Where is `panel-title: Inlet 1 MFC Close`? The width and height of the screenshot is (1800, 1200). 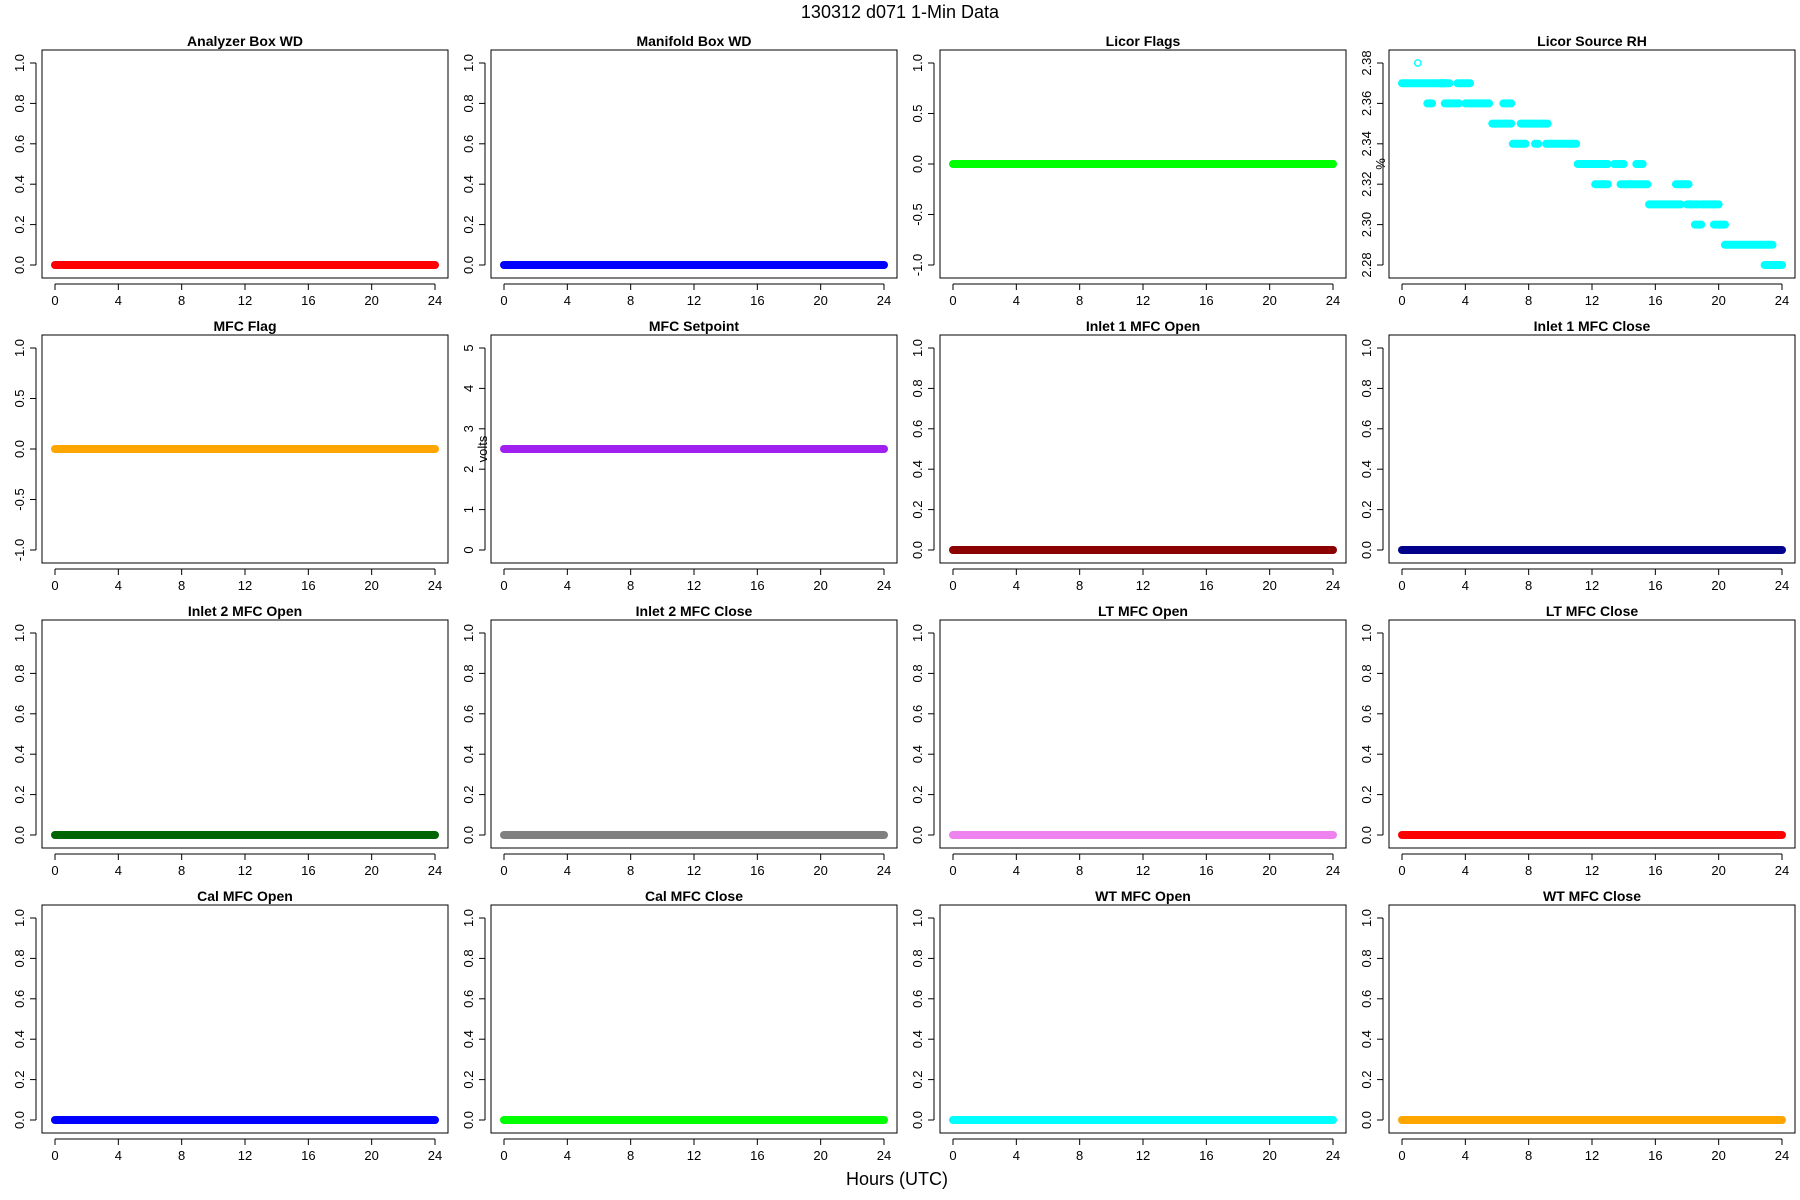
panel-title: Inlet 1 MFC Close is located at coordinates (1592, 326).